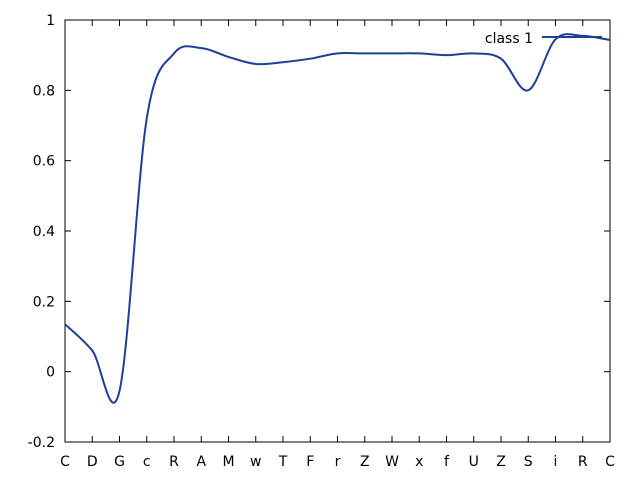 The image size is (640, 480). What do you see at coordinates (119, 462) in the screenshot?
I see `x-tick-label: G` at bounding box center [119, 462].